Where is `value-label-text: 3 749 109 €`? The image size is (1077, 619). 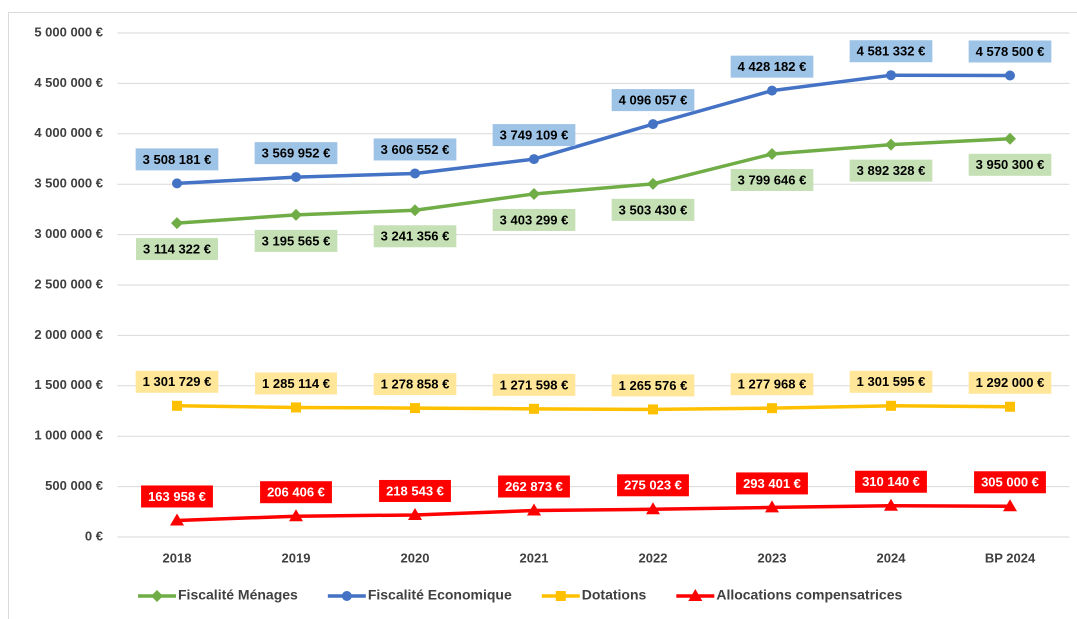 value-label-text: 3 749 109 € is located at coordinates (534, 135).